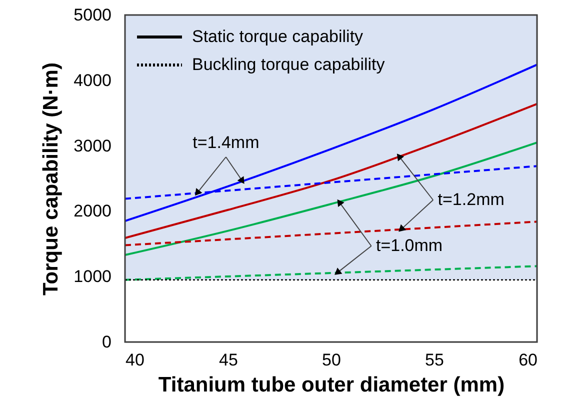  I want to click on y-tick-label: 1000, so click(93, 276).